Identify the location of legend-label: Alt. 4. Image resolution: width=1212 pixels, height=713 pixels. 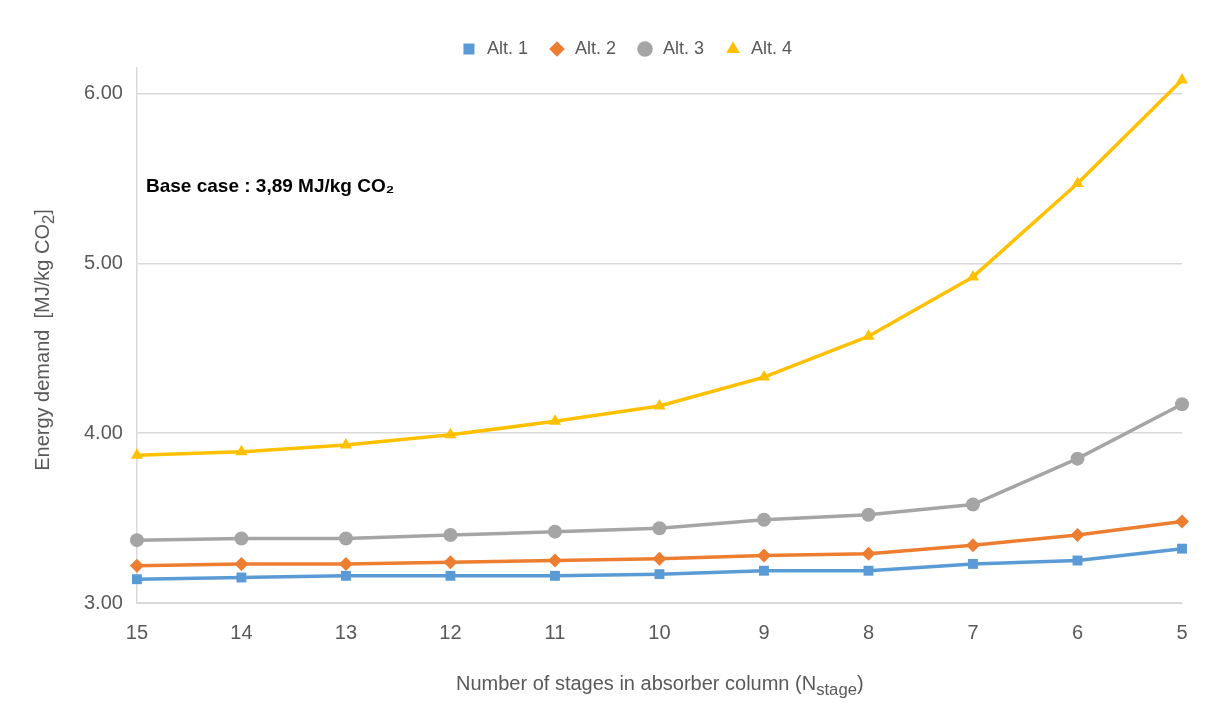
(772, 47).